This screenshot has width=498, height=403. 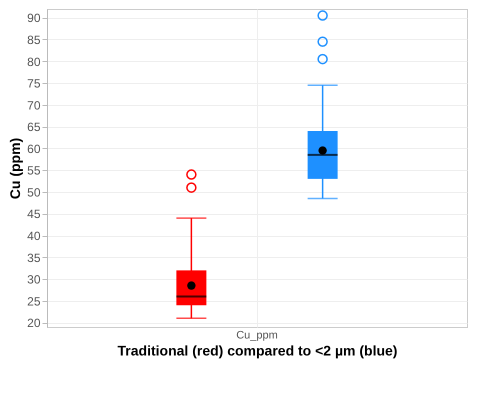 I want to click on y-tick-label: 50, so click(x=34, y=192).